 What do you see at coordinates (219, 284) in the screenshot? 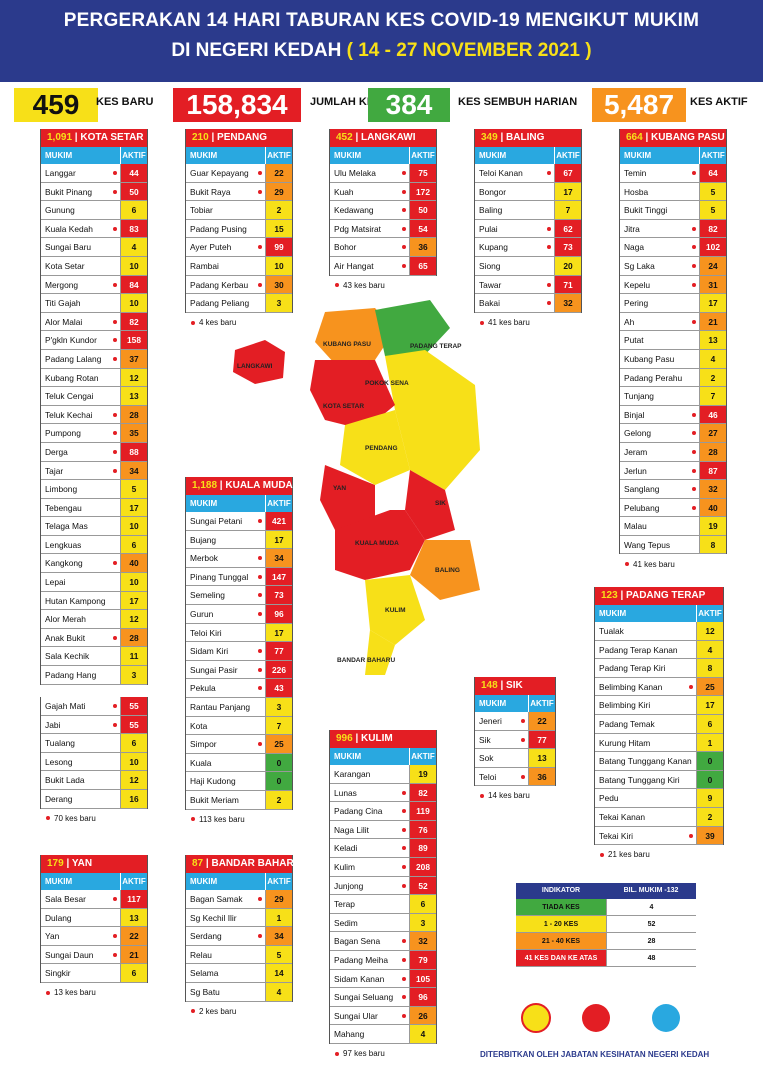
I see `mukim-label: Padang Kerbau` at bounding box center [219, 284].